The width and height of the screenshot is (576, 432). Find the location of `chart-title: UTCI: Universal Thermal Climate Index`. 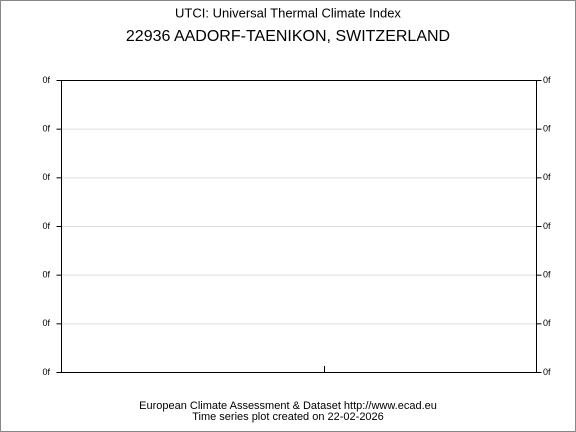

chart-title: UTCI: Universal Thermal Climate Index is located at coordinates (288, 12).